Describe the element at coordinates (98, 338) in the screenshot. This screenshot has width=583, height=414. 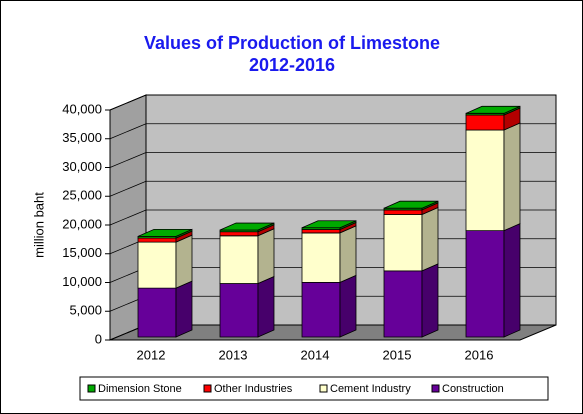
I see `y-tick-label: 0` at that location.